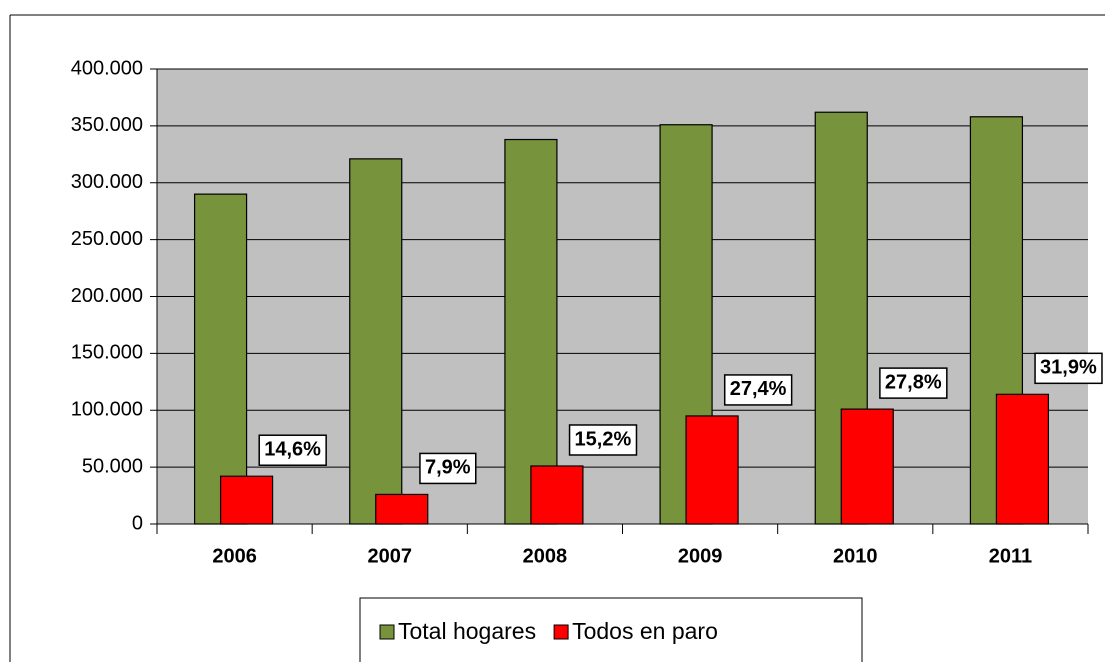  I want to click on annotation: 27,8%, so click(913, 382).